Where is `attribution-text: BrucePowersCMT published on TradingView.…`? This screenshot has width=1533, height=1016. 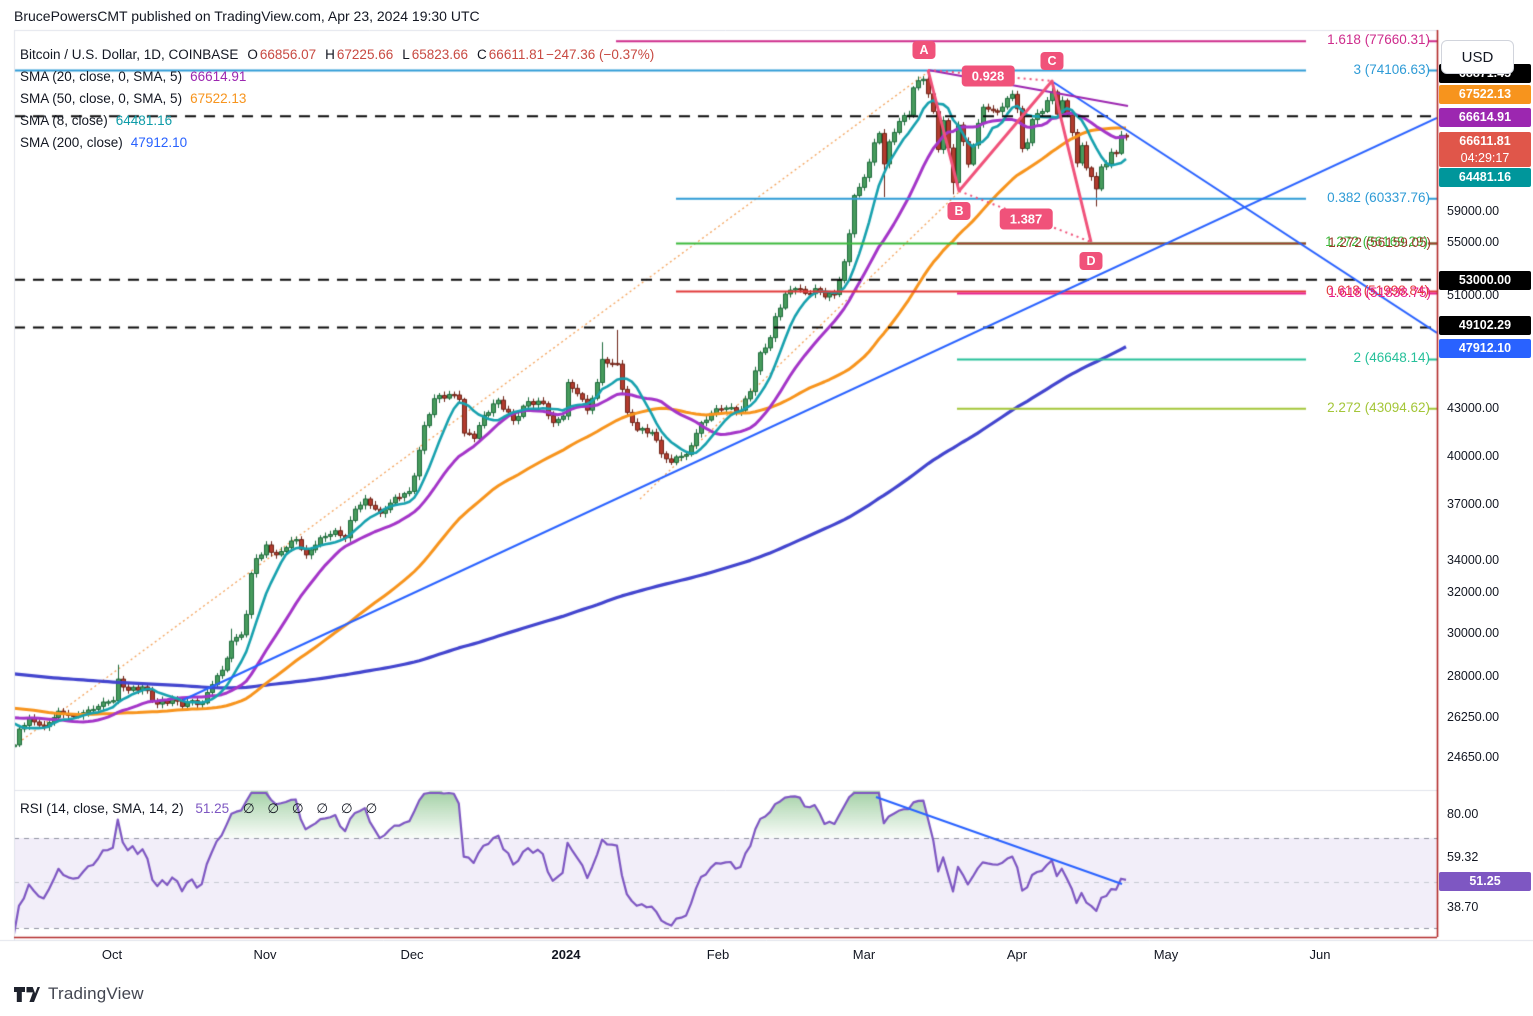 attribution-text: BrucePowersCMT published on TradingView.… is located at coordinates (247, 16).